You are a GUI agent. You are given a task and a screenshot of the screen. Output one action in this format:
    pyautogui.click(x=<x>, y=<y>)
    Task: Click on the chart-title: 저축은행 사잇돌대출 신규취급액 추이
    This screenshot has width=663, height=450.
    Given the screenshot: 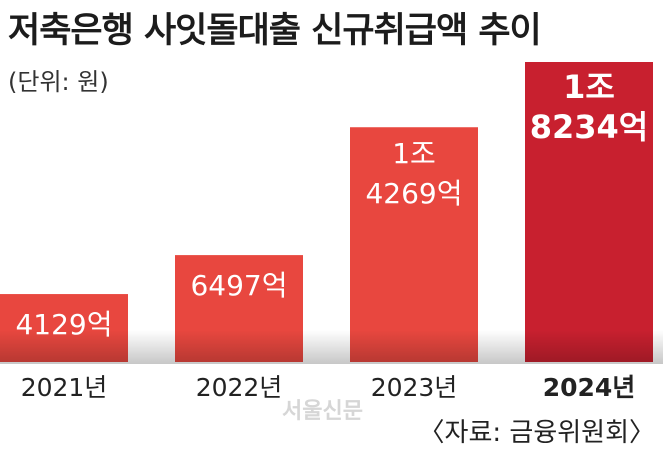 What is the action you would take?
    pyautogui.click(x=275, y=31)
    